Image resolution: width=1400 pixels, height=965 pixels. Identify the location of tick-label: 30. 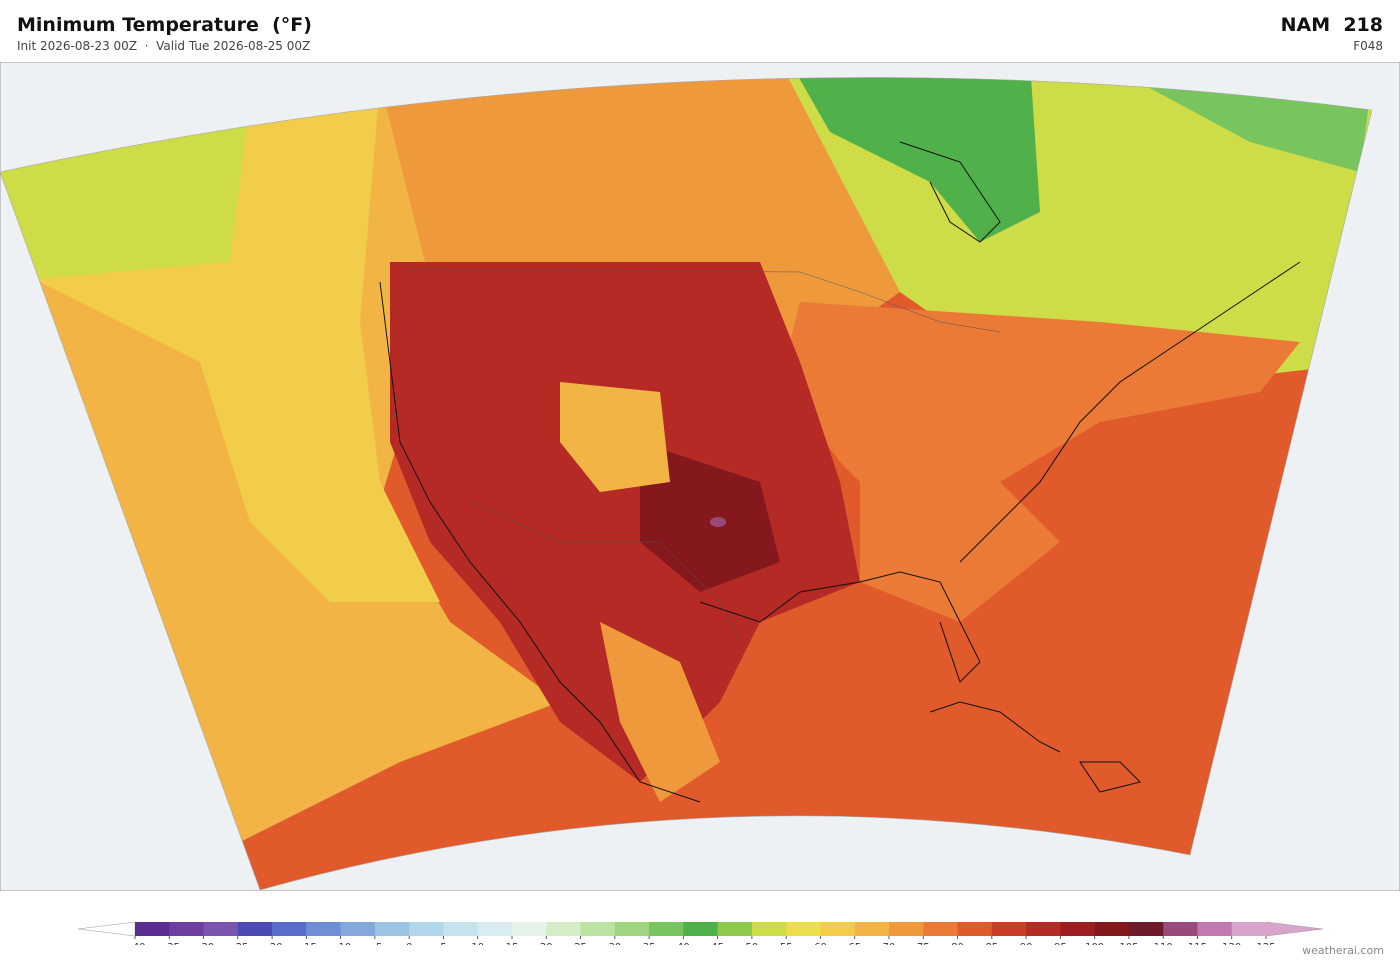
(614, 943).